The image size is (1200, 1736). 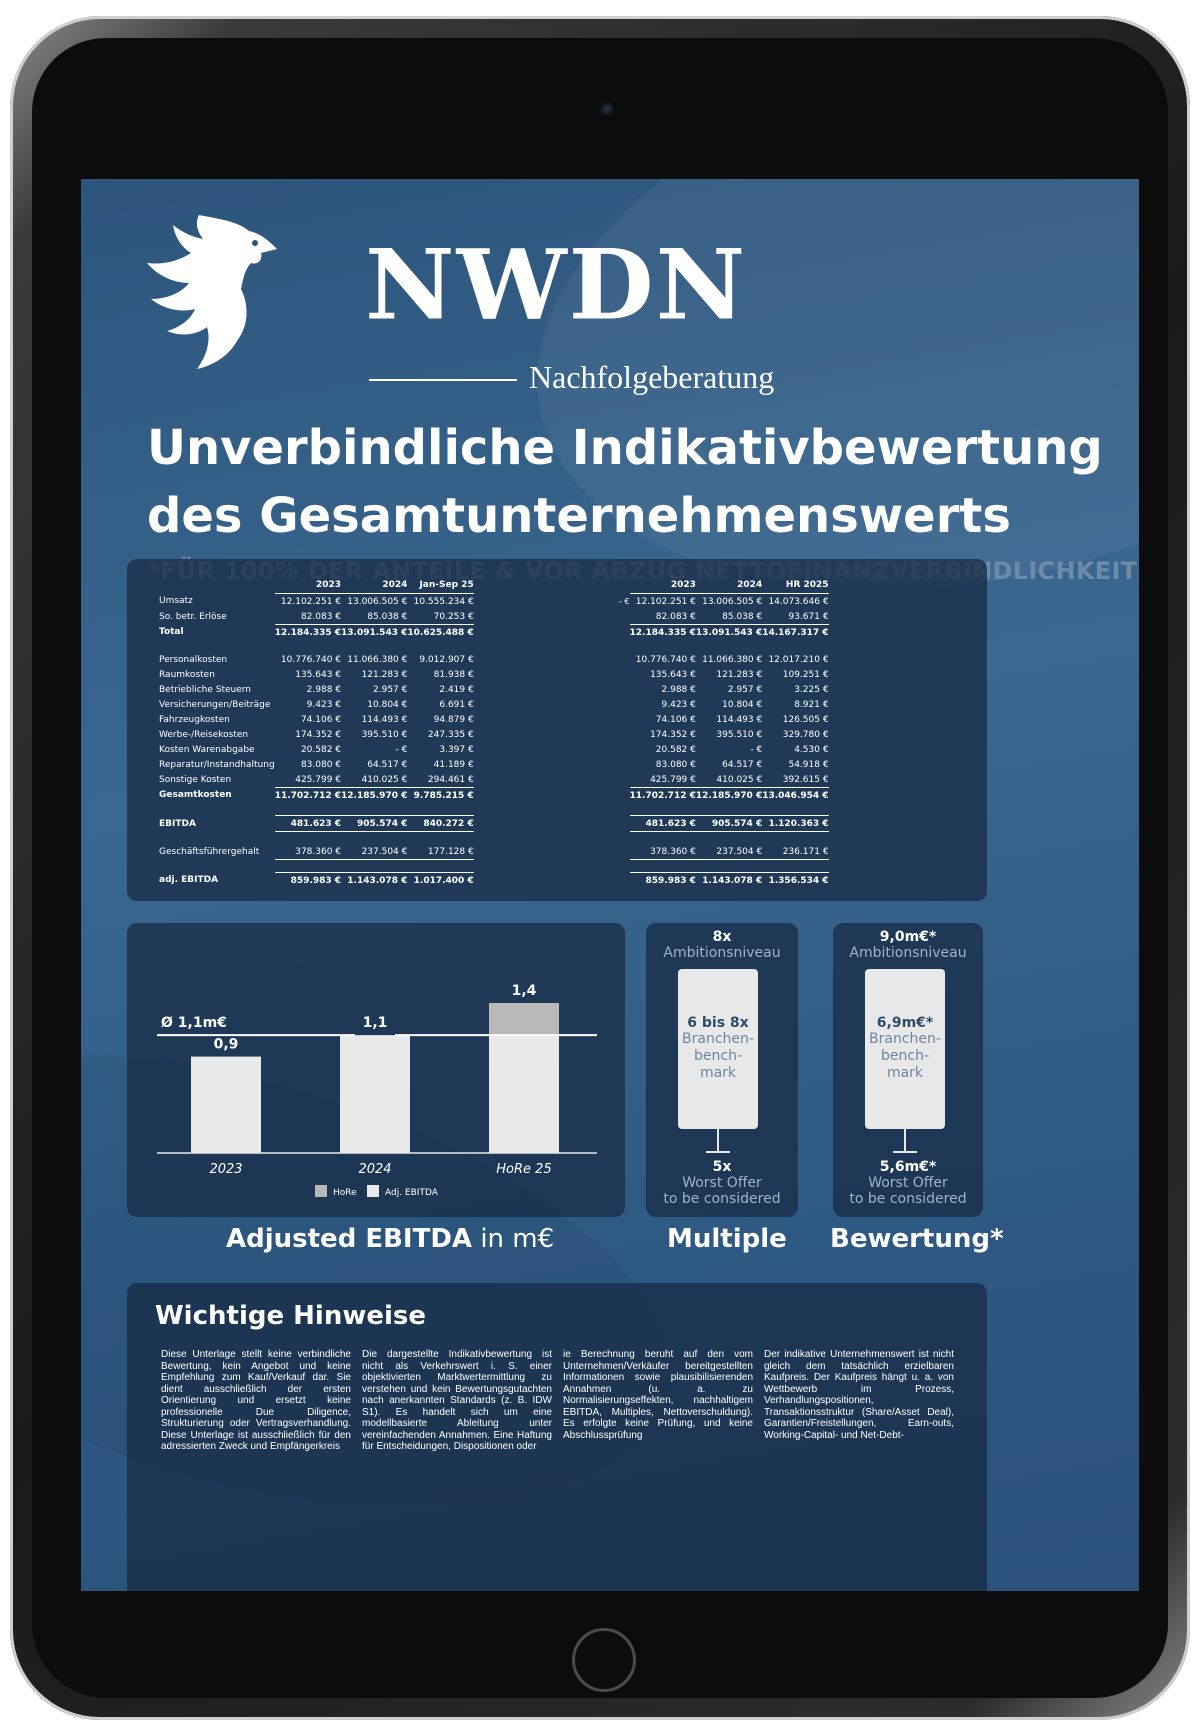 I want to click on multiple-bottom-label-2: to be considered, so click(x=722, y=1199).